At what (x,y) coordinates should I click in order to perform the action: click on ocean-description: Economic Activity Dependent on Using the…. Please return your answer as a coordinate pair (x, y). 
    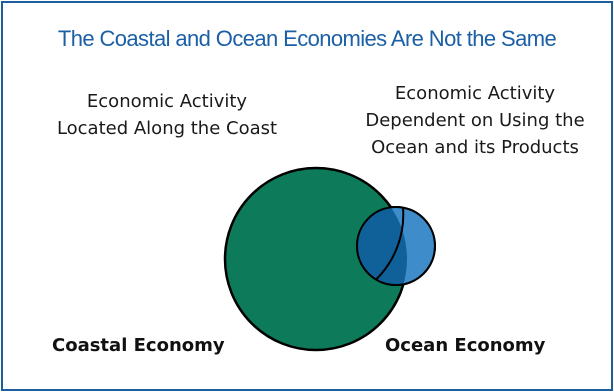
    Looking at the image, I should click on (472, 120).